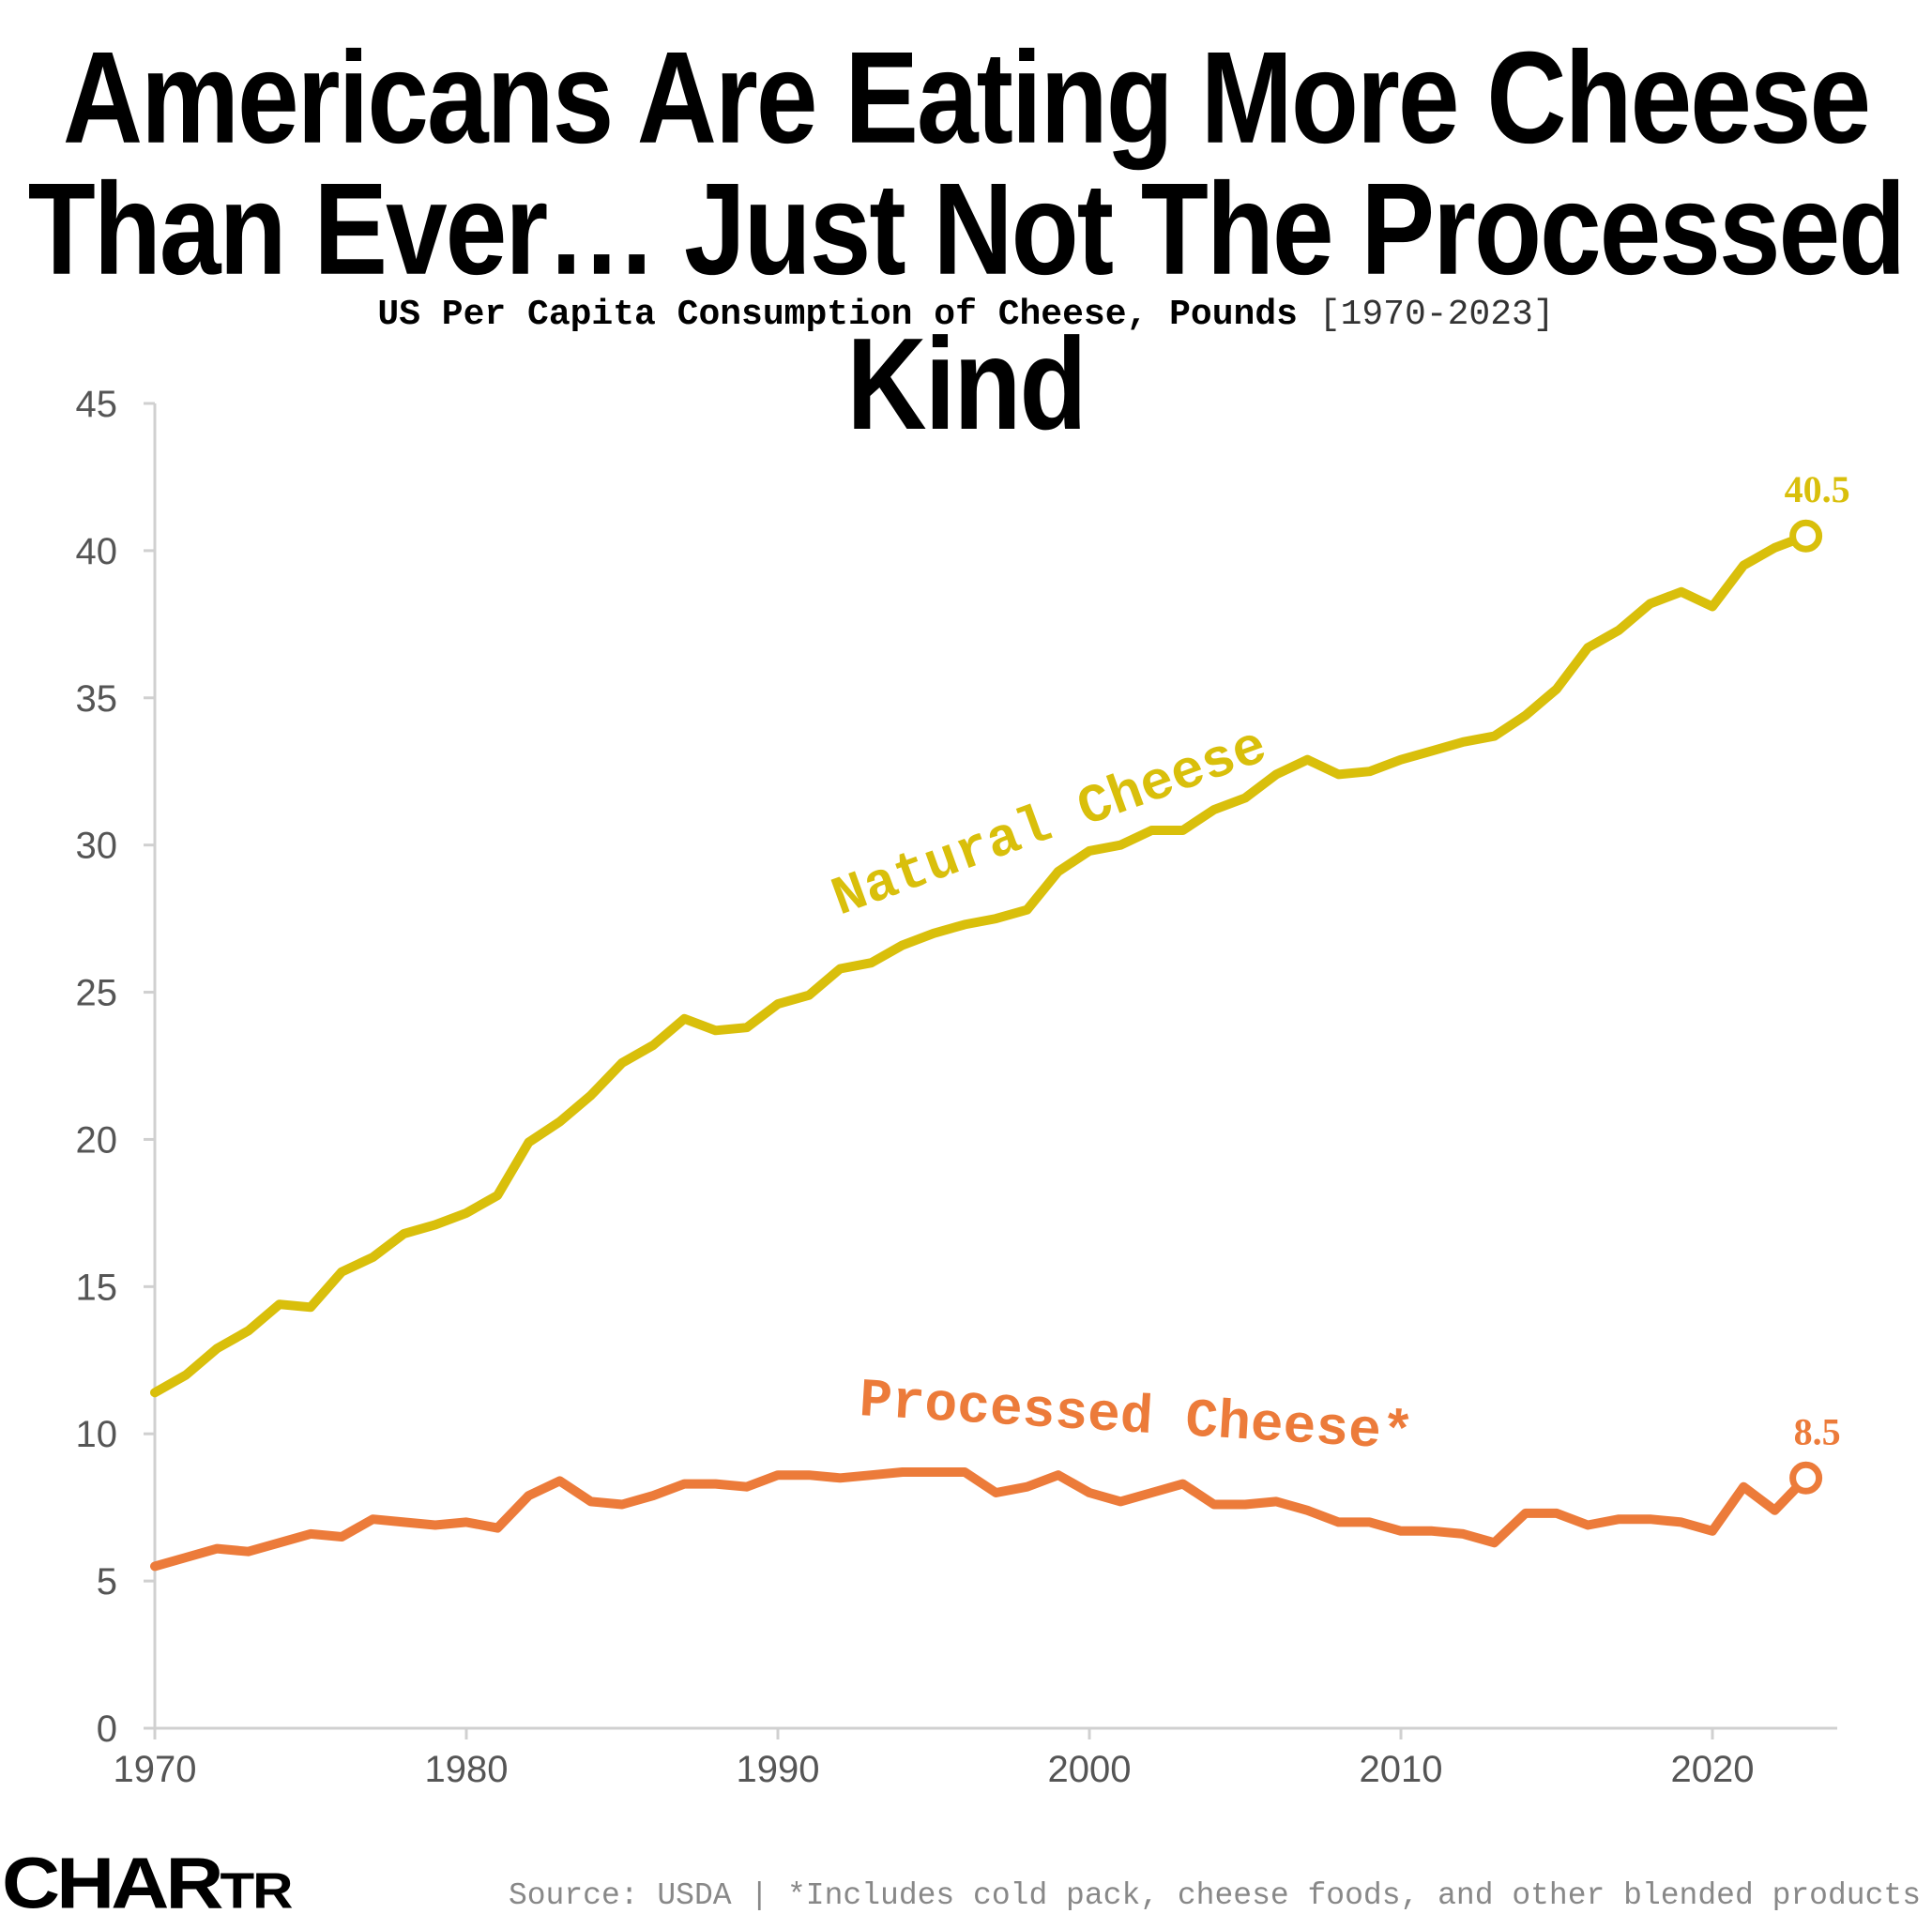  What do you see at coordinates (97, 699) in the screenshot?
I see `y-tick-label: 35` at bounding box center [97, 699].